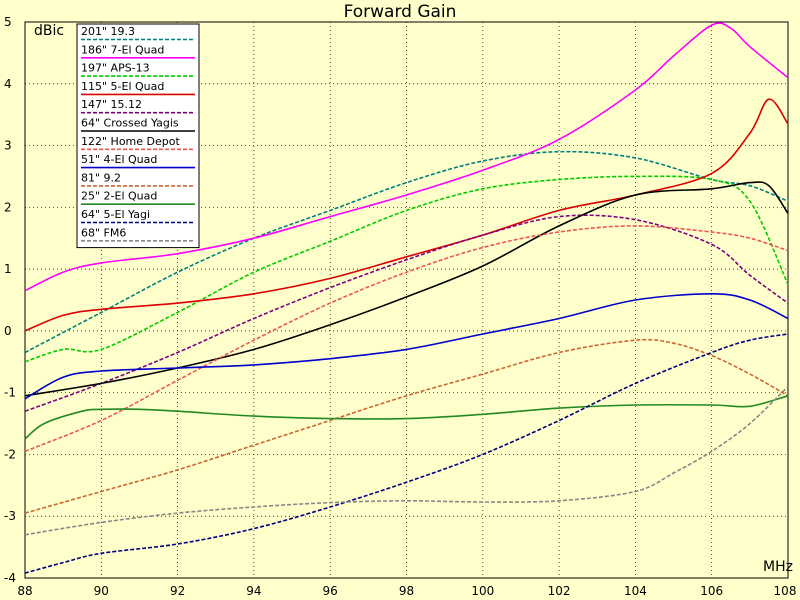 The height and width of the screenshot is (600, 800). I want to click on legend-entry-label: 122" Home Depot, so click(130, 141).